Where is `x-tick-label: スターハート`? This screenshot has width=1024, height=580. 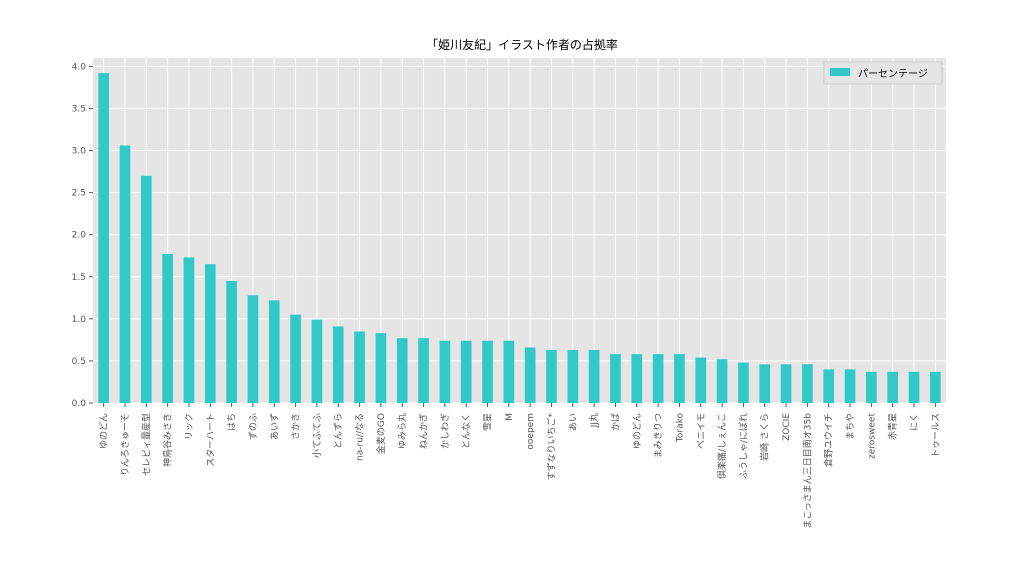
x-tick-label: スターハート is located at coordinates (210, 440).